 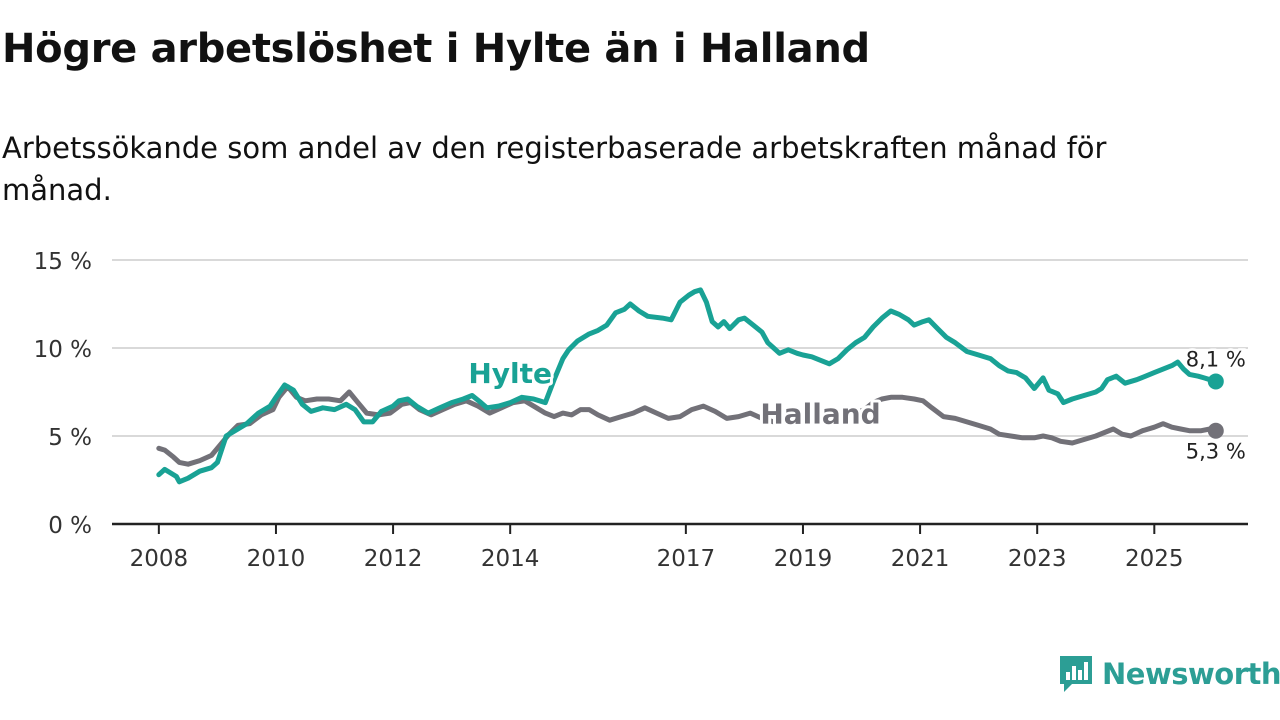 What do you see at coordinates (70, 438) in the screenshot?
I see `y-tick-label: 5 %` at bounding box center [70, 438].